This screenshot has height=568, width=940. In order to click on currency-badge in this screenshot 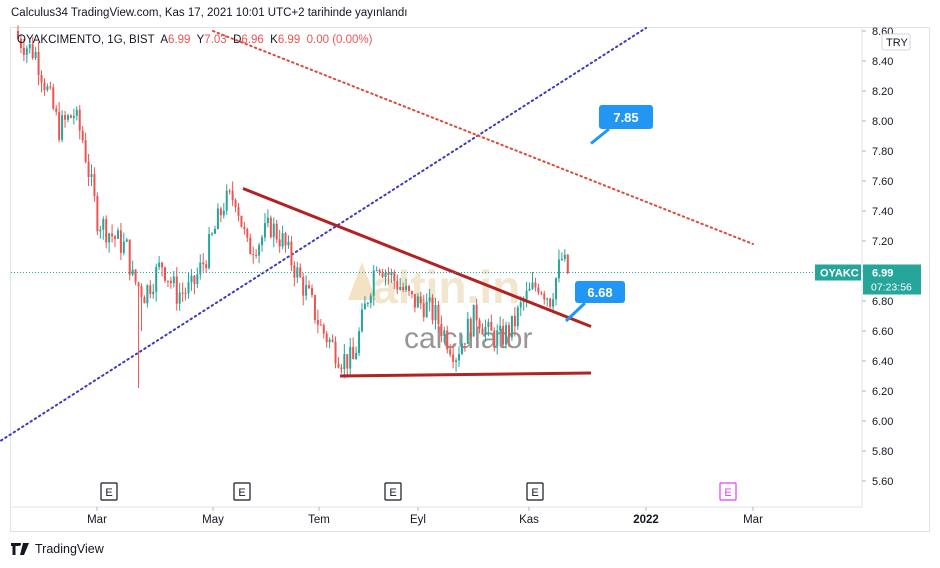, I will do `click(896, 42)`.